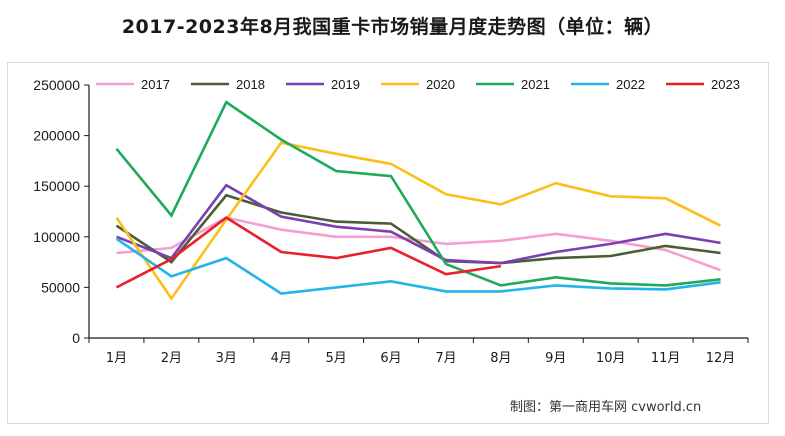  Describe the element at coordinates (226, 358) in the screenshot. I see `x-tick-label: 3月` at that location.